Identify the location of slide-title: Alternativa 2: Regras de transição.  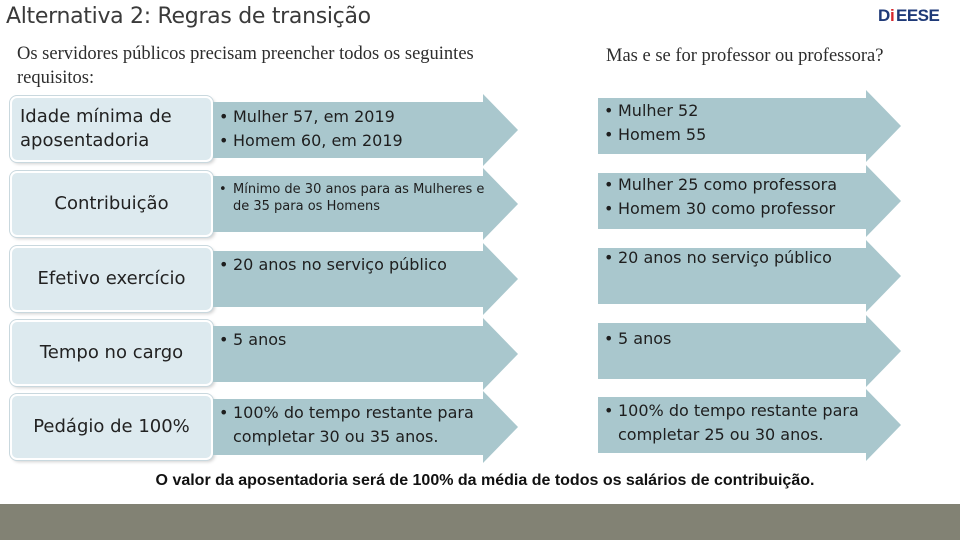
(188, 16).